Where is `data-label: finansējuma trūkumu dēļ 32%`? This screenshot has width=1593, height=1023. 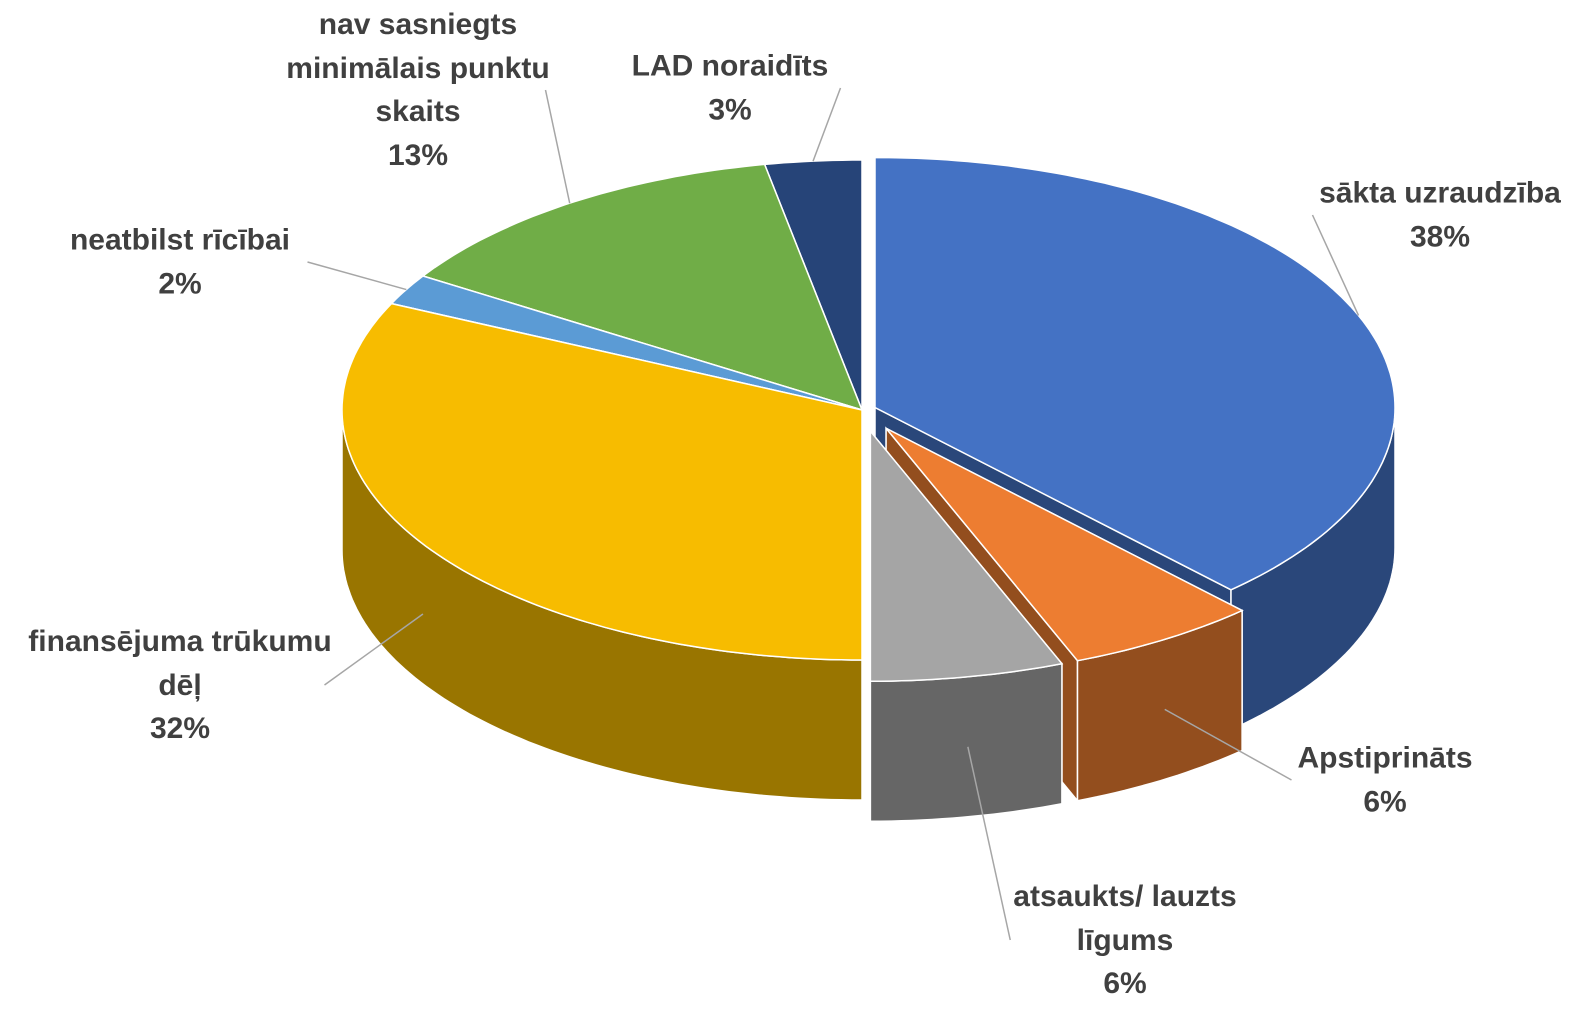 data-label: finansējuma trūkumu dēļ 32% is located at coordinates (180, 685).